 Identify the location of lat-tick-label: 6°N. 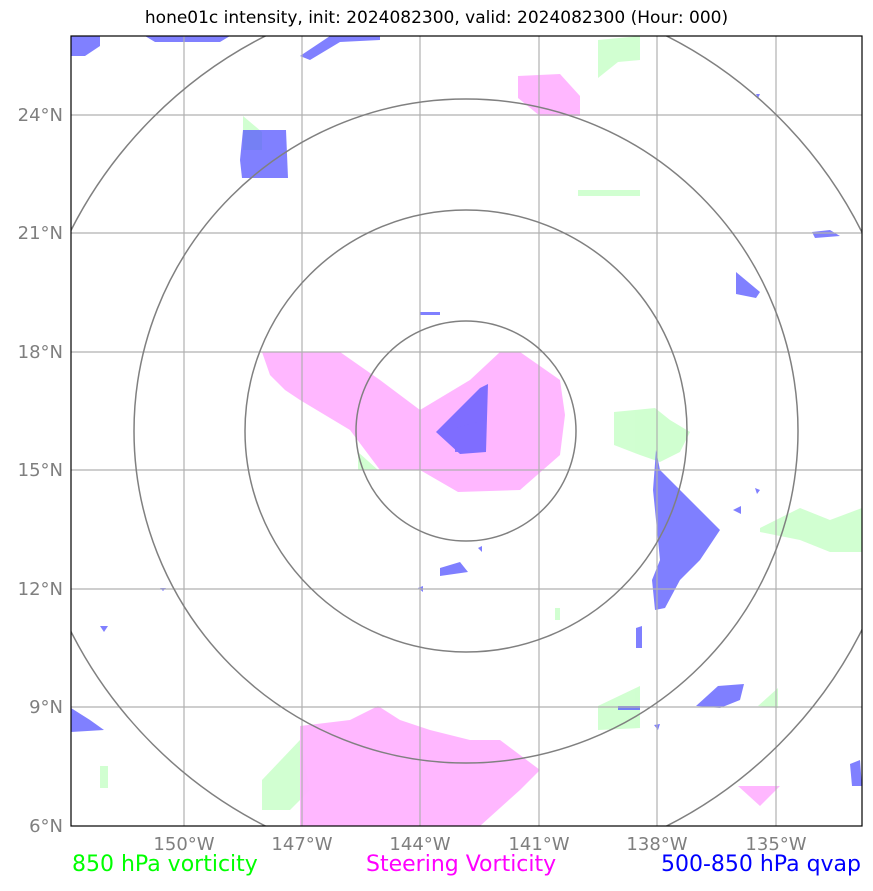
(46, 826).